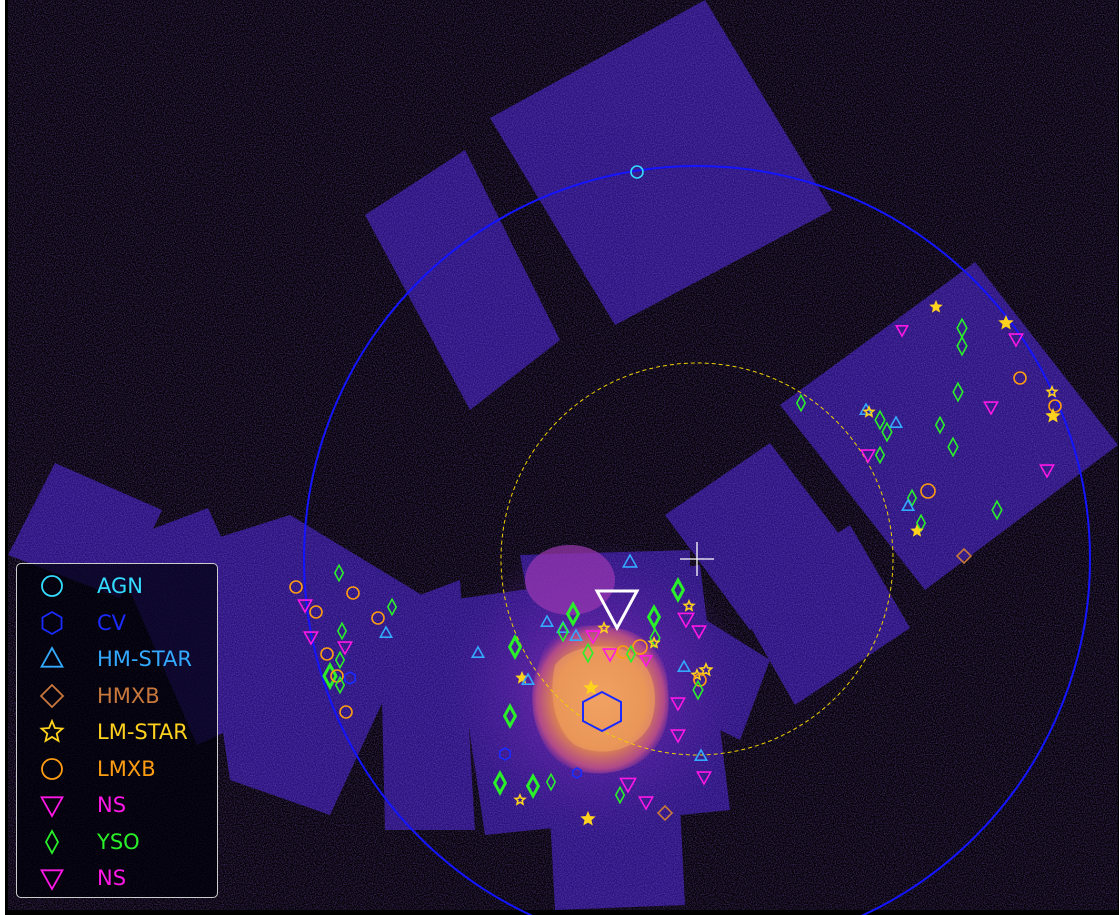 The image size is (1119, 915). Describe the element at coordinates (52, 841) in the screenshot. I see `yso-legend-icon` at that location.